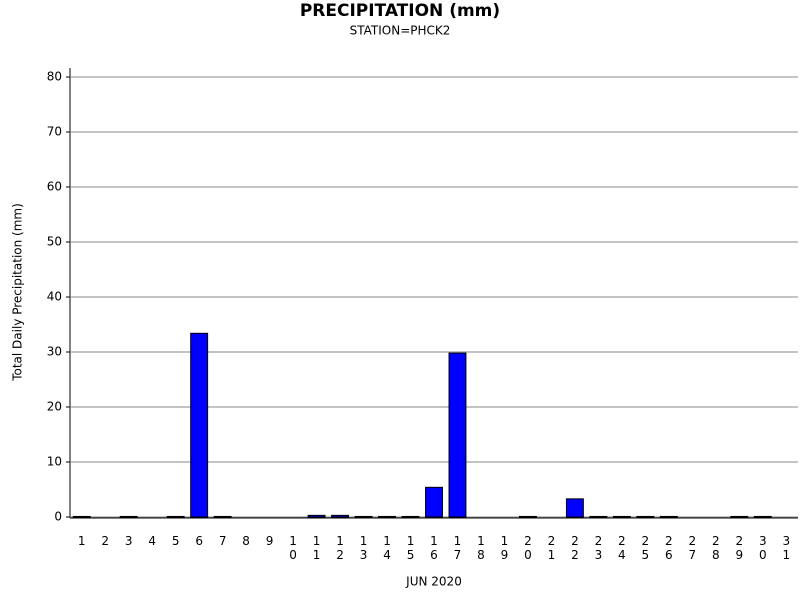  Describe the element at coordinates (54, 462) in the screenshot. I see `y-tick-label: 10` at that location.